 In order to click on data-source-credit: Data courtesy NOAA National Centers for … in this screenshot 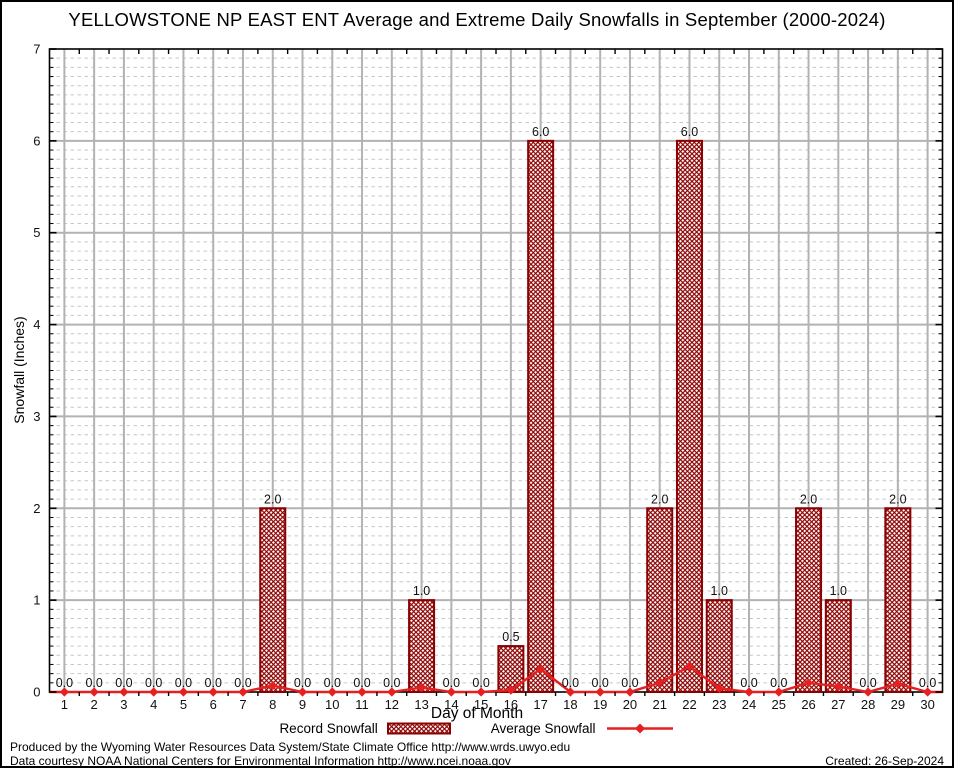, I will do `click(260, 761)`.